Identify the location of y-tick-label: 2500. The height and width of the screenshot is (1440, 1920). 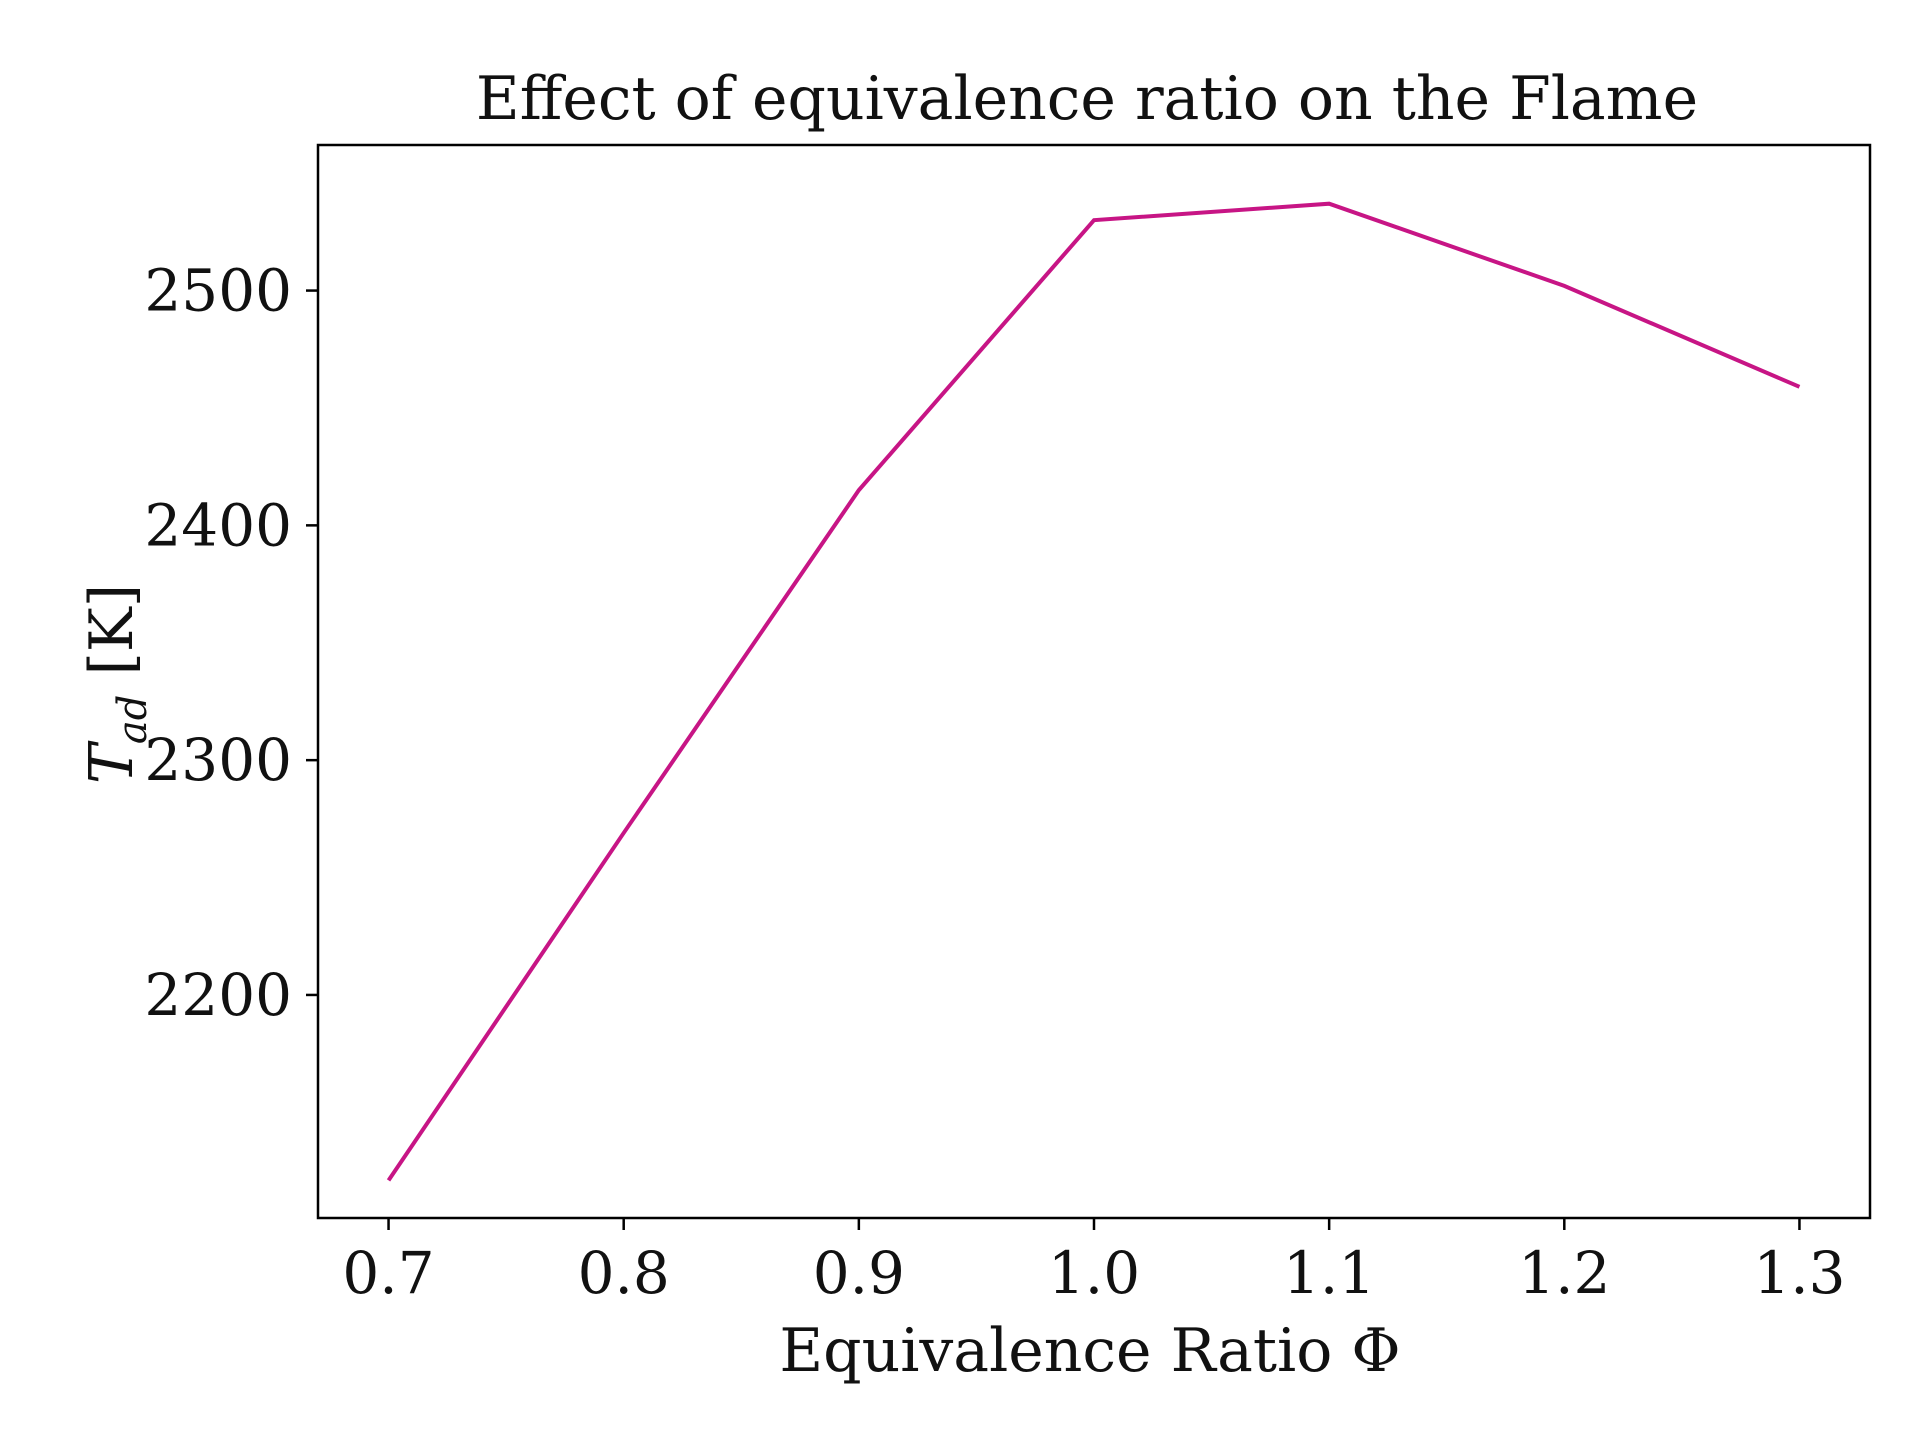
(218, 291).